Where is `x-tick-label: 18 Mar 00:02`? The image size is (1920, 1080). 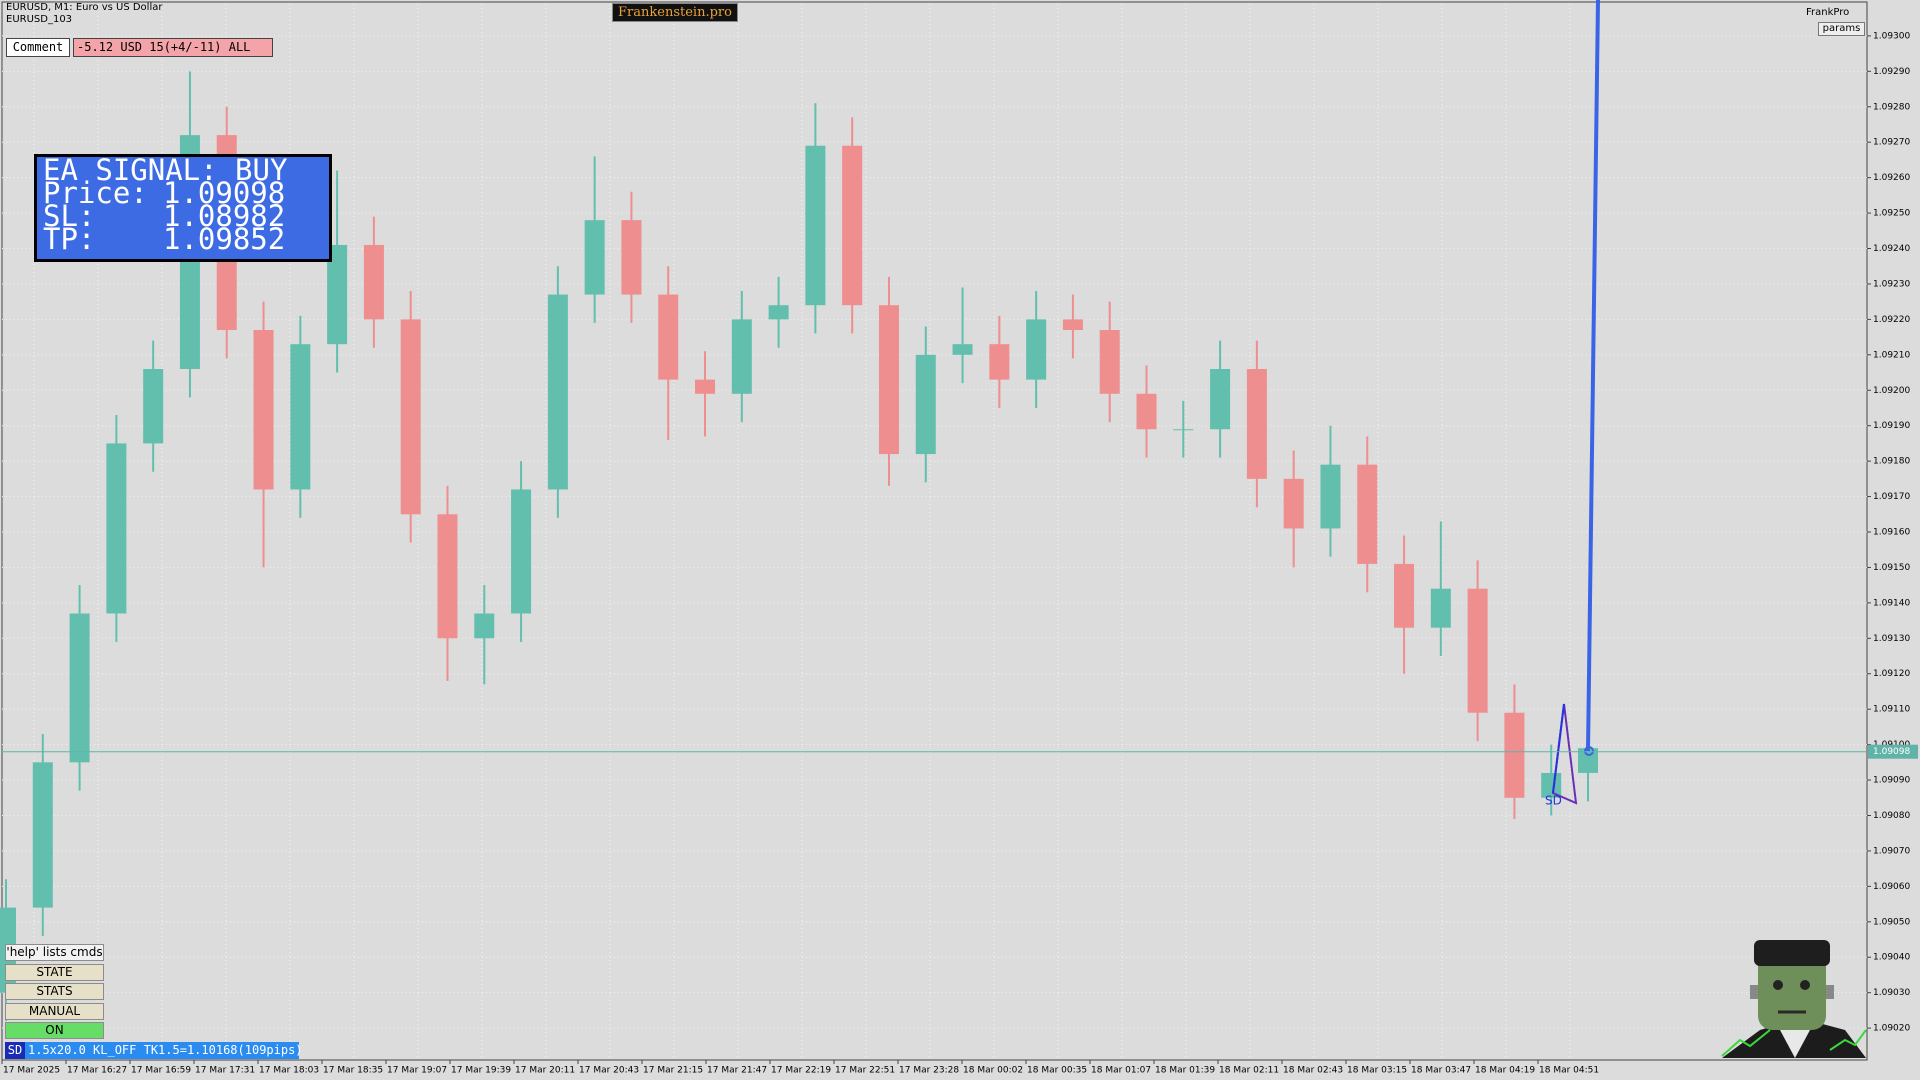
x-tick-label: 18 Mar 00:02 is located at coordinates (993, 1071).